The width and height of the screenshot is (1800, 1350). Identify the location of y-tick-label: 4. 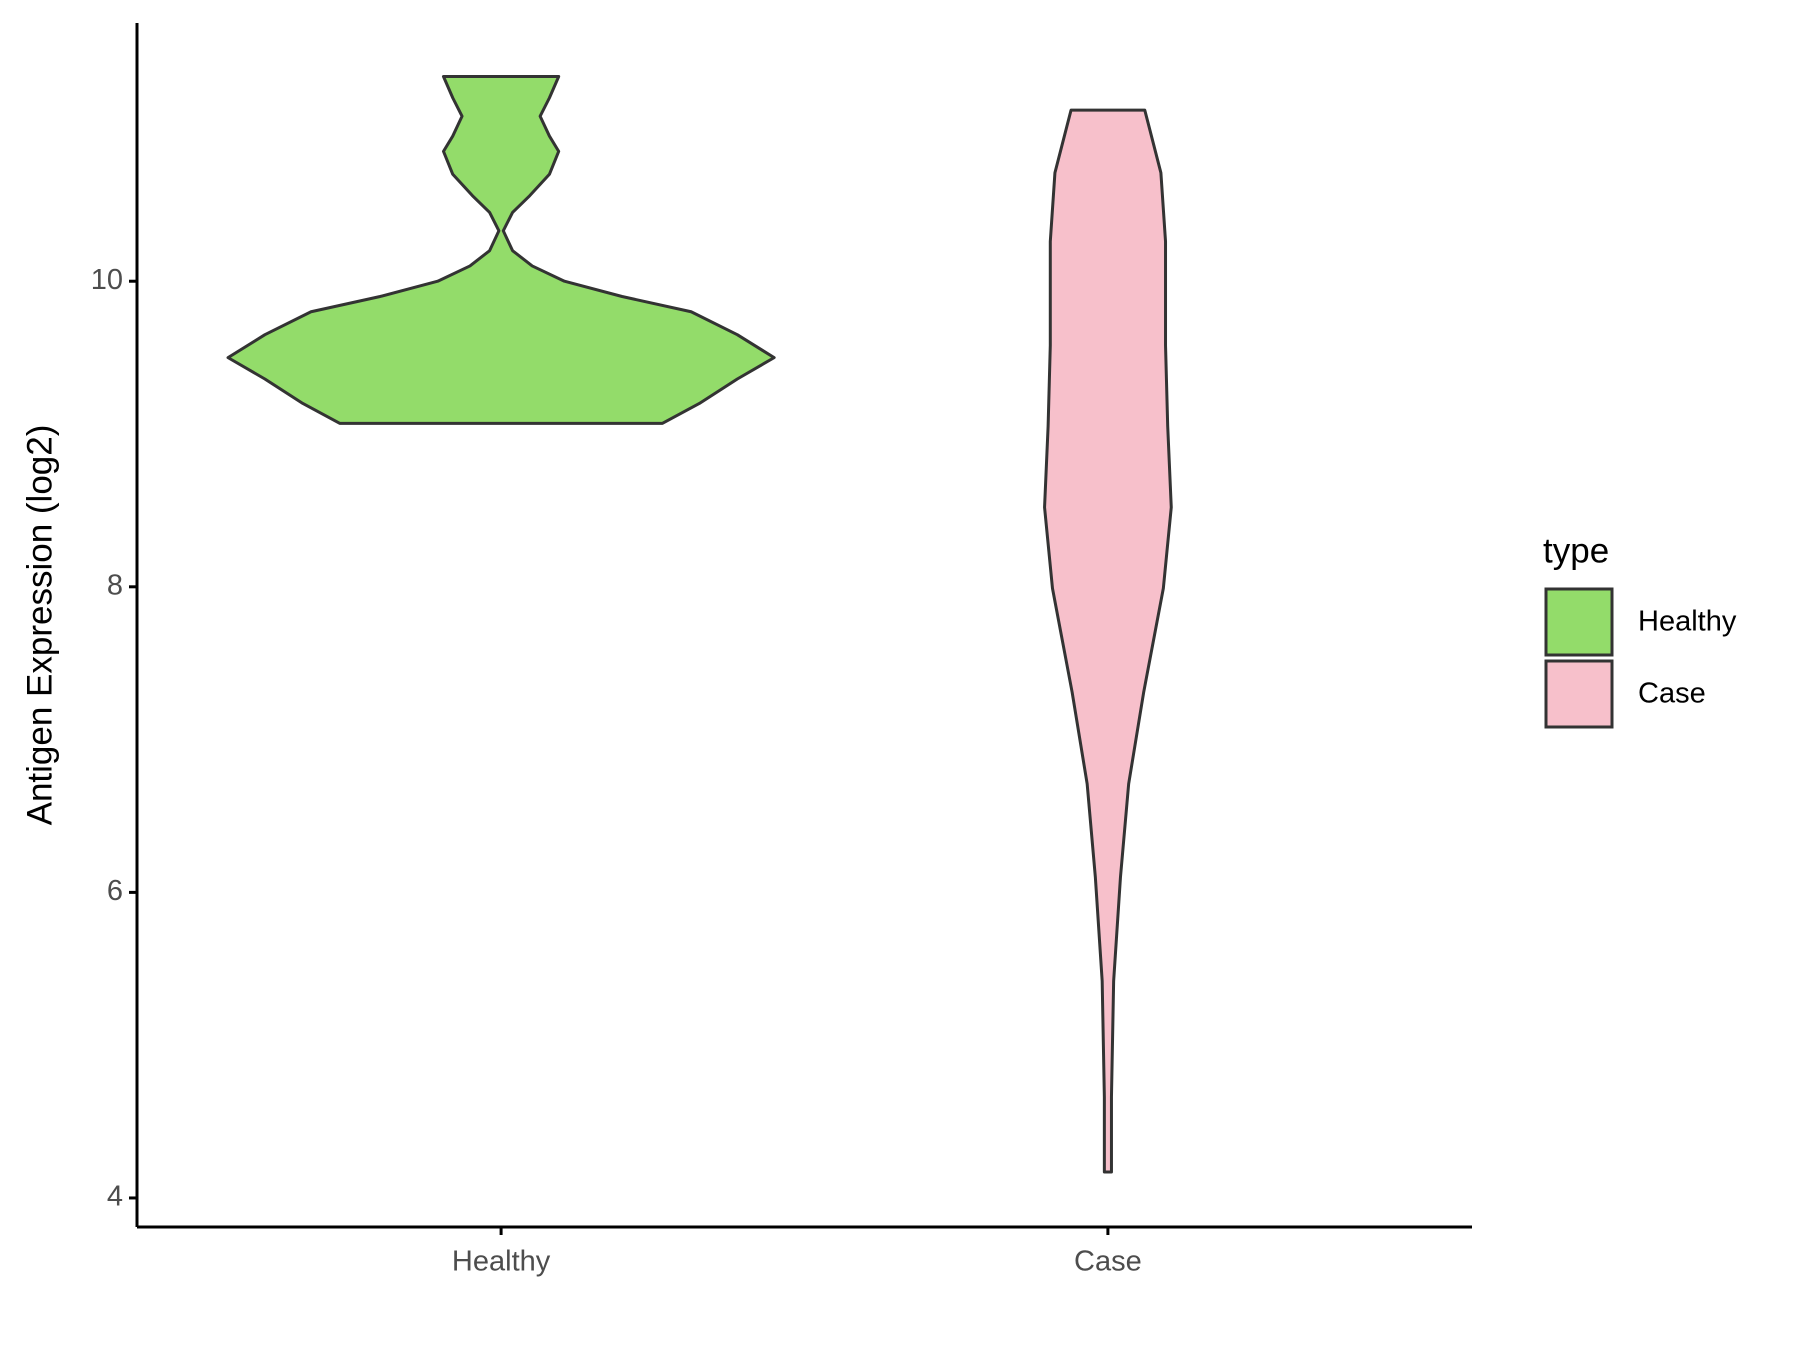
(115, 1197).